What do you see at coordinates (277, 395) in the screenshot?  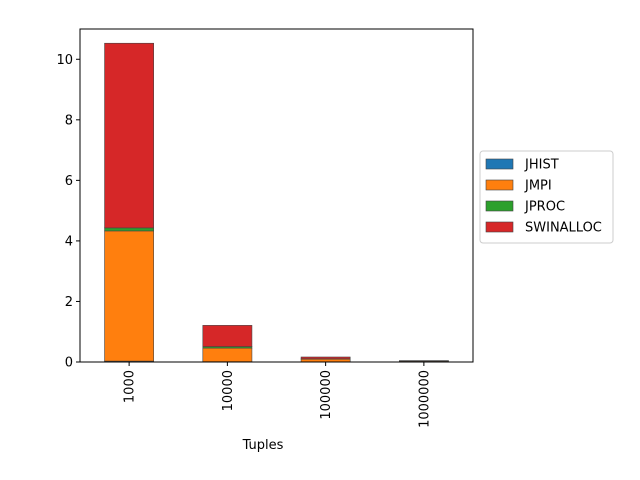 I see `x-axis: 1000 10000 100000 1000000` at bounding box center [277, 395].